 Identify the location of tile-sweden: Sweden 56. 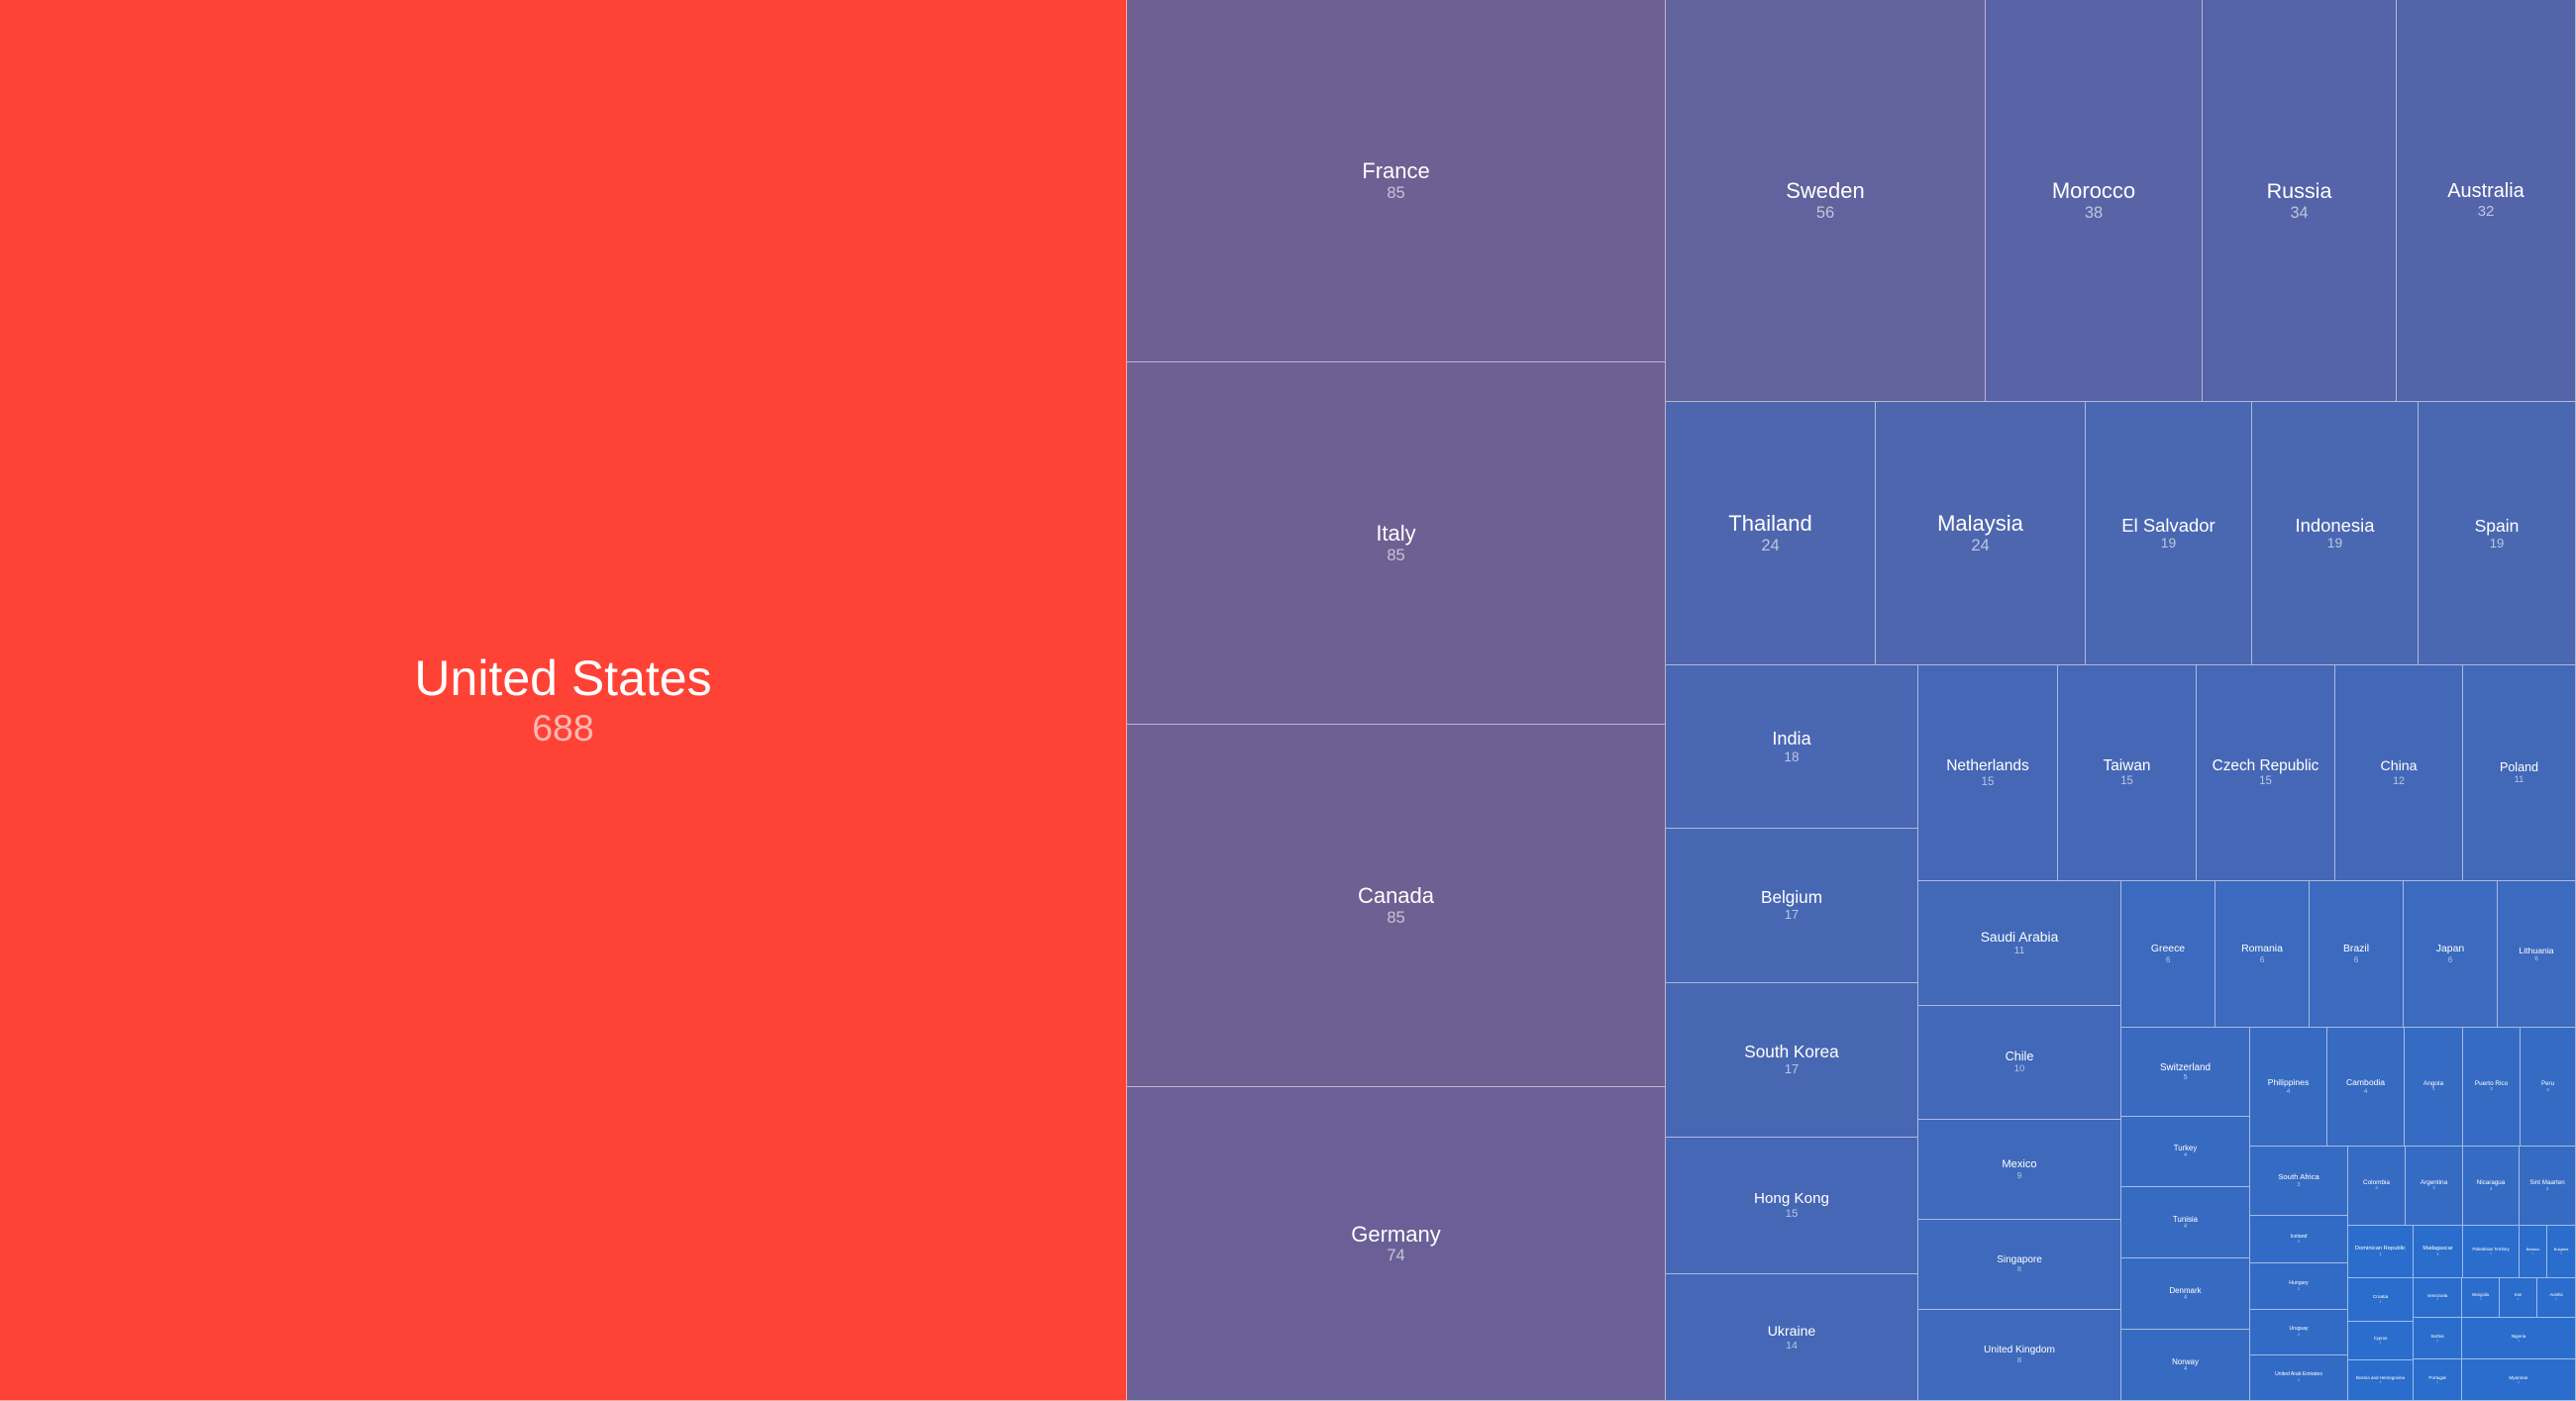
(1826, 201).